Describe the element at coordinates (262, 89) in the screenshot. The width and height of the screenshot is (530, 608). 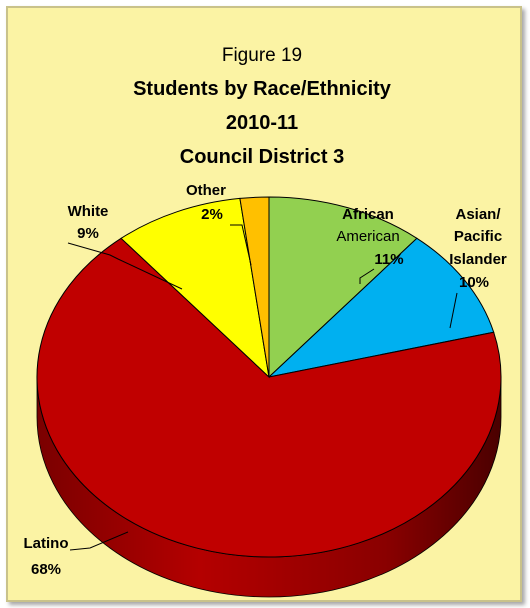
I see `chart-title: Students by Race/Ethnicity` at that location.